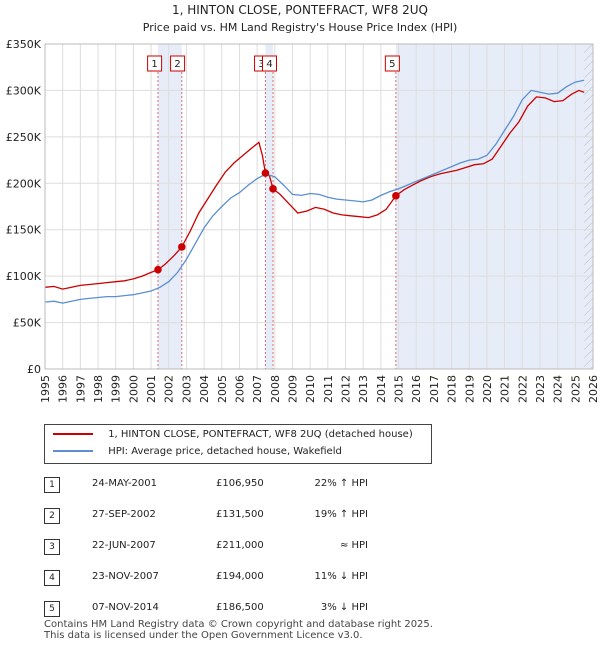 This screenshot has height=650, width=600. I want to click on transaction-number: 4, so click(52, 578).